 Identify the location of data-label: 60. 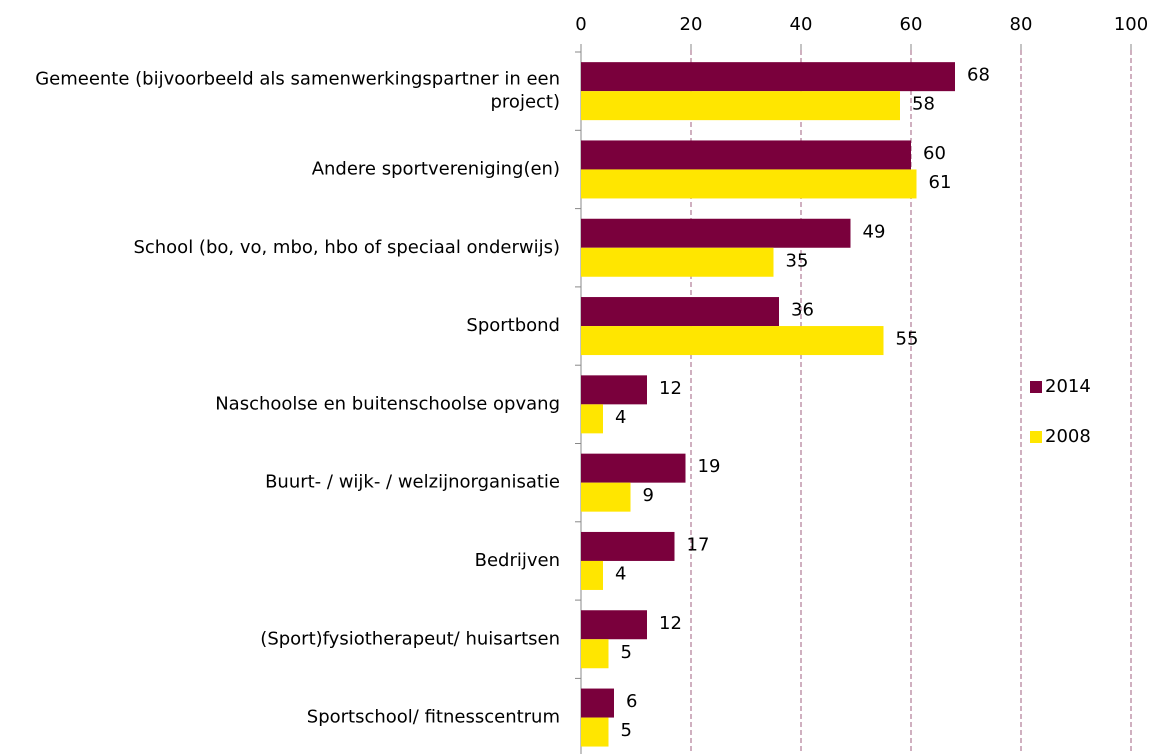
(934, 153).